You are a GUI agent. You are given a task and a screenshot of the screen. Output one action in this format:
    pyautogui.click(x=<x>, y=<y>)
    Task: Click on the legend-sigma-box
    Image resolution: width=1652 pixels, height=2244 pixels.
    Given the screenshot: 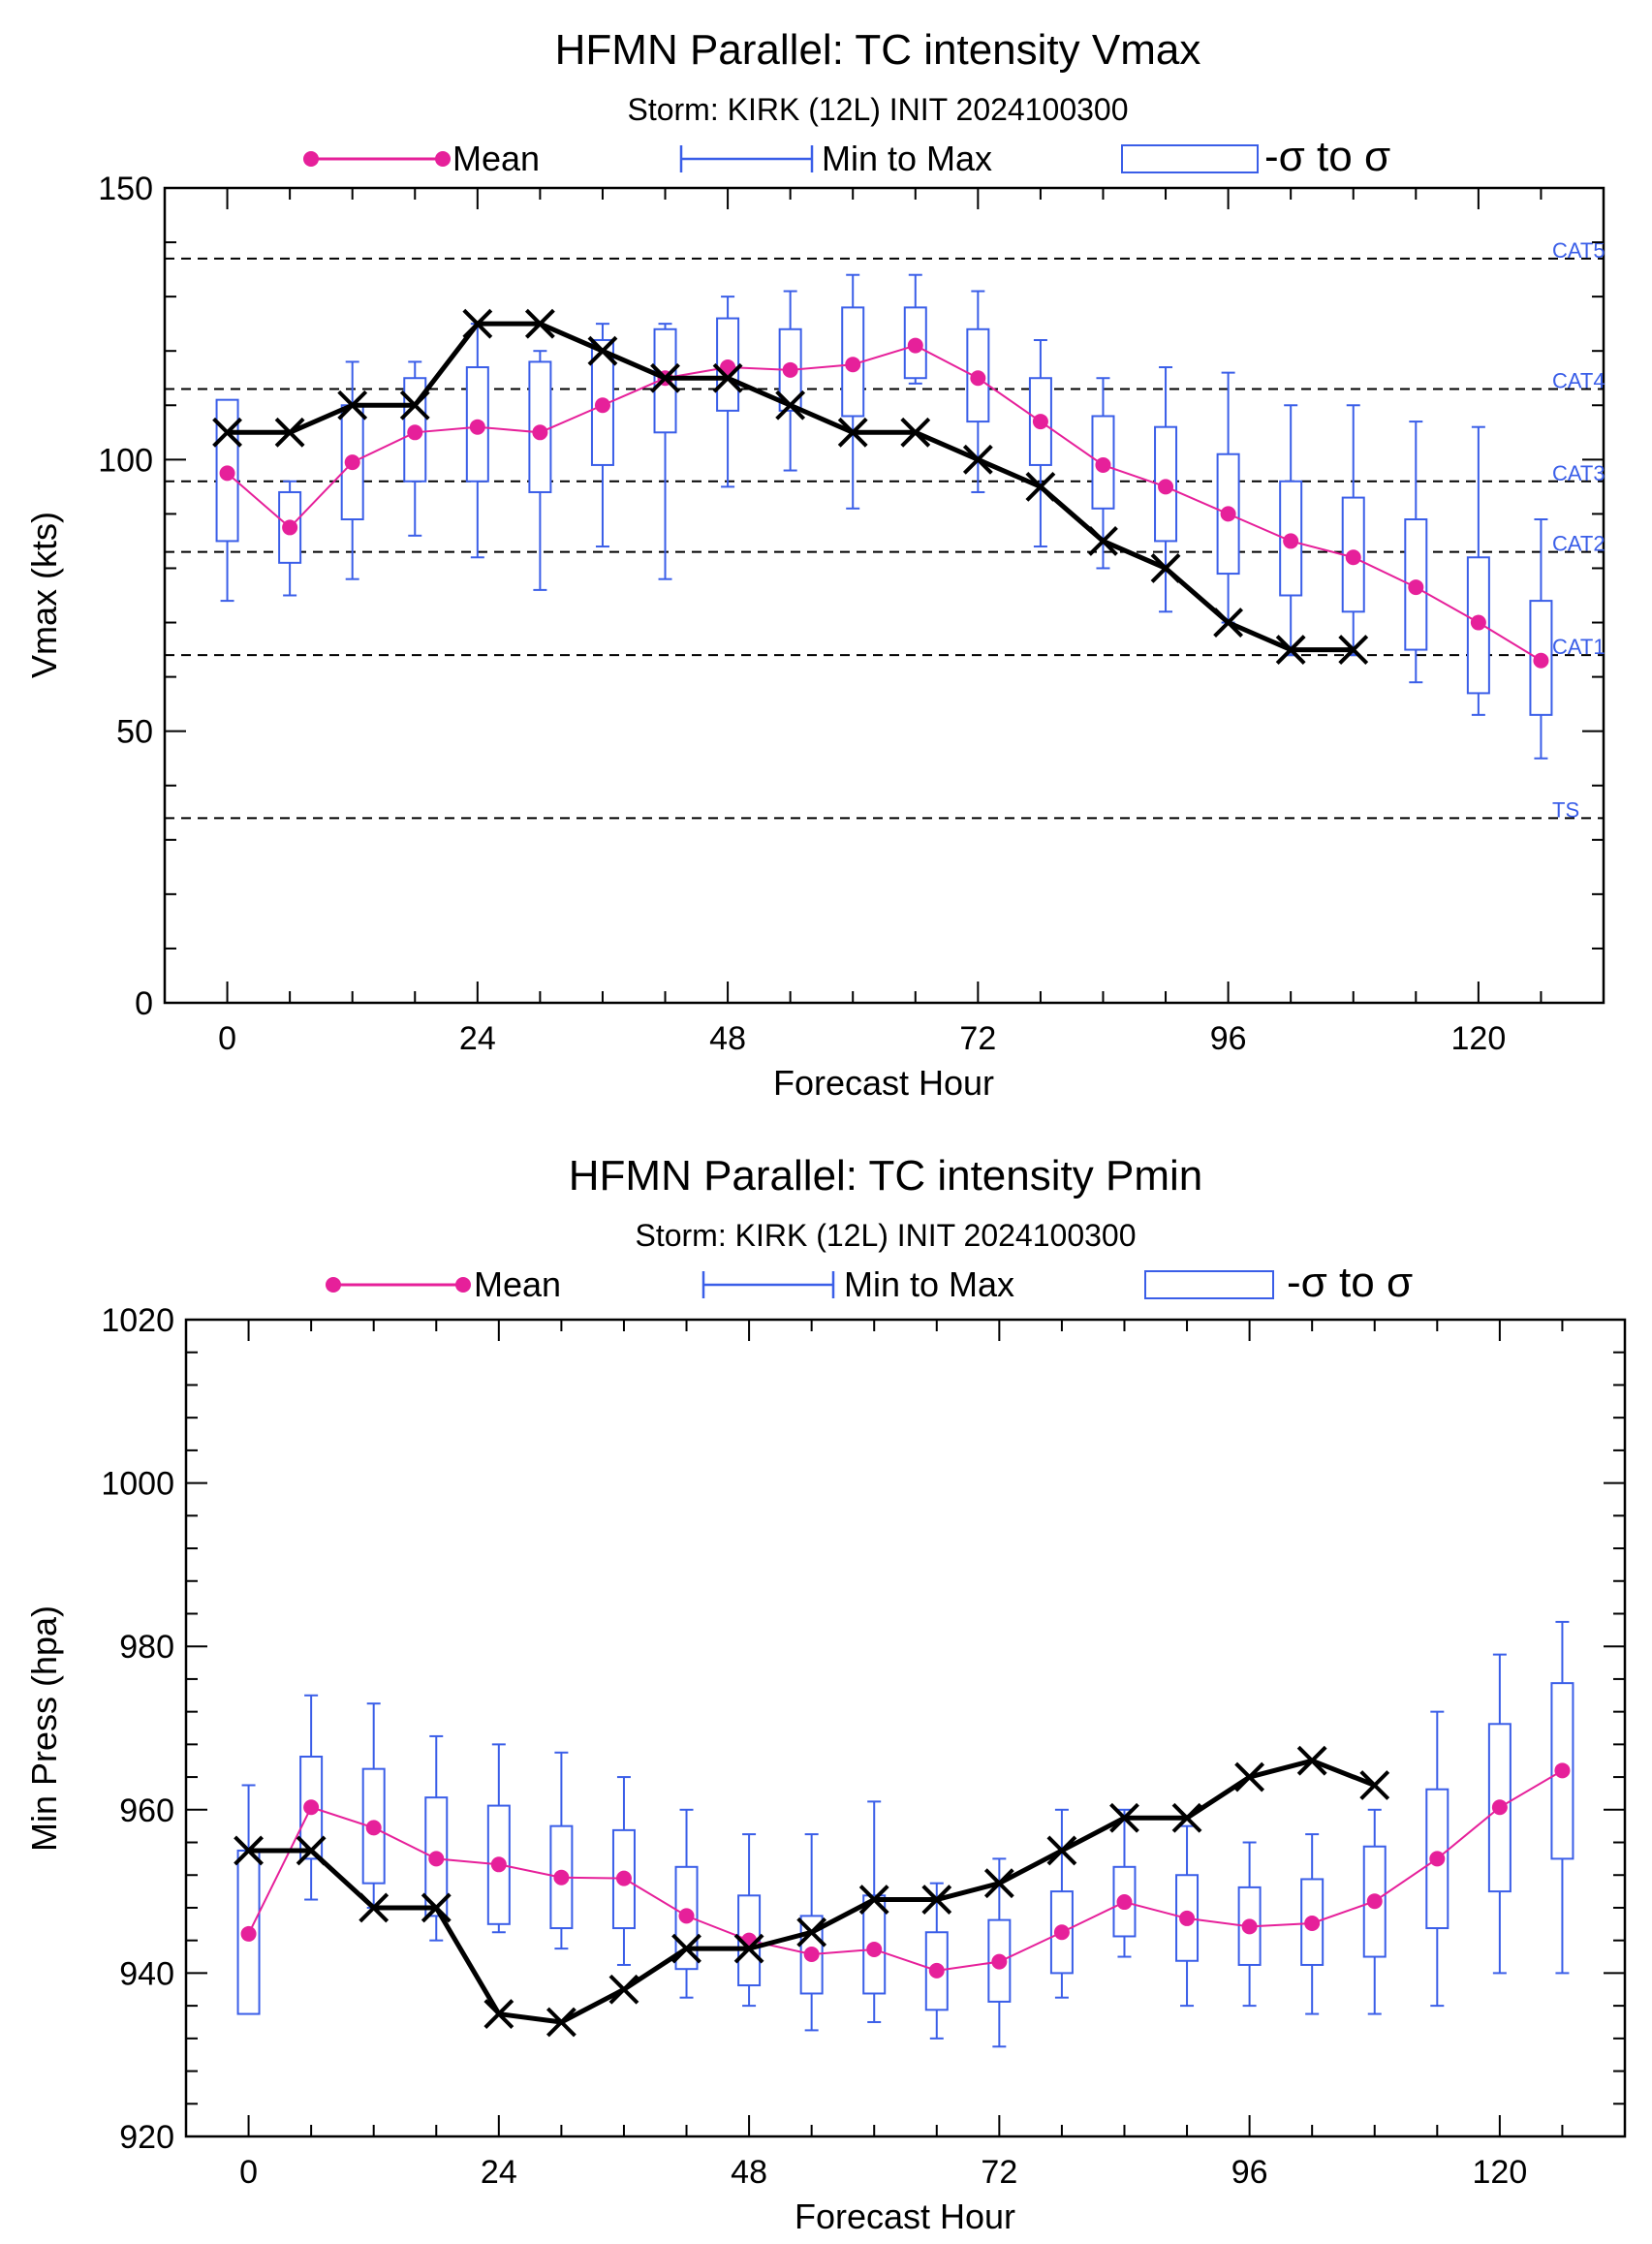 What is the action you would take?
    pyautogui.click(x=1209, y=1284)
    